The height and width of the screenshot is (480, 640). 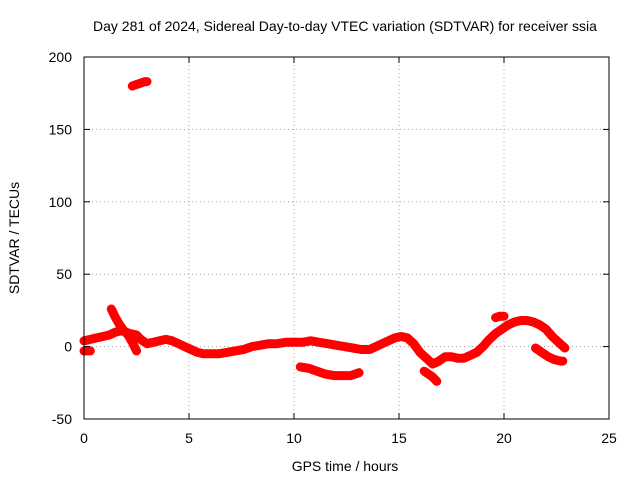 What do you see at coordinates (61, 202) in the screenshot?
I see `y-tick-label: 100` at bounding box center [61, 202].